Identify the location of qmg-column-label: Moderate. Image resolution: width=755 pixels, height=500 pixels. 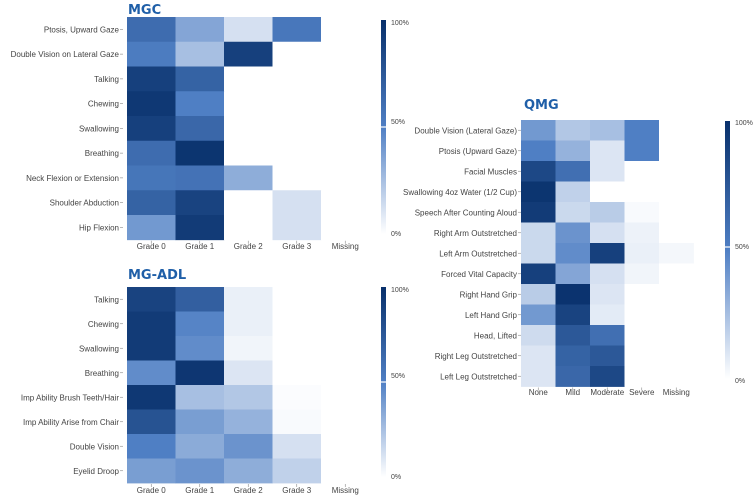
(607, 392).